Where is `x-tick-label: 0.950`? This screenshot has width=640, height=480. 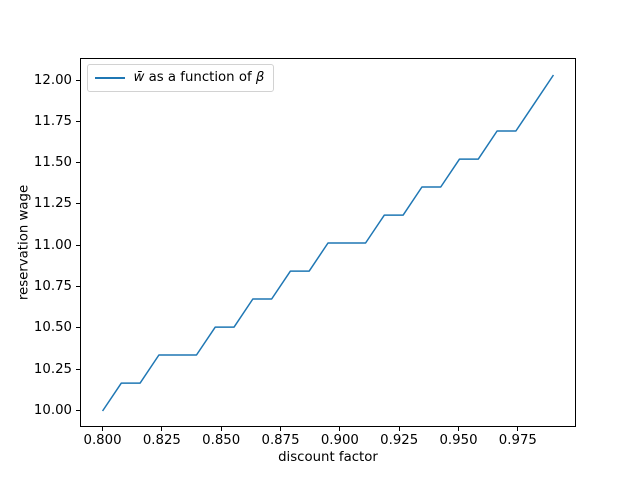 x-tick-label: 0.950 is located at coordinates (458, 440).